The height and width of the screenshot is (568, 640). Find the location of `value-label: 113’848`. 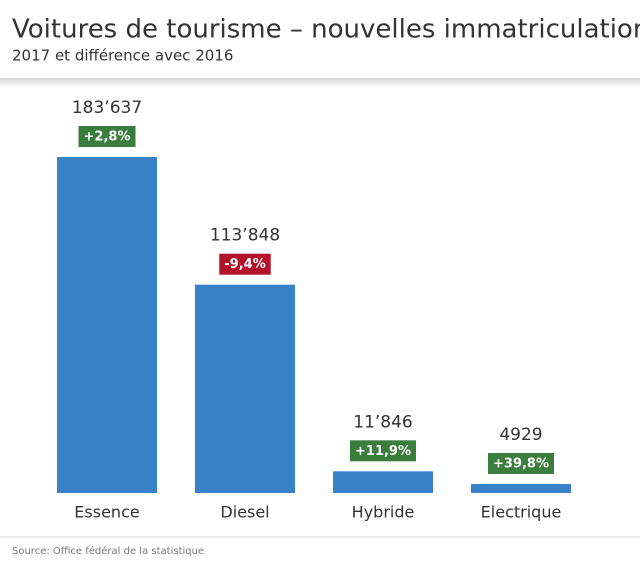

value-label: 113’848 is located at coordinates (245, 236).